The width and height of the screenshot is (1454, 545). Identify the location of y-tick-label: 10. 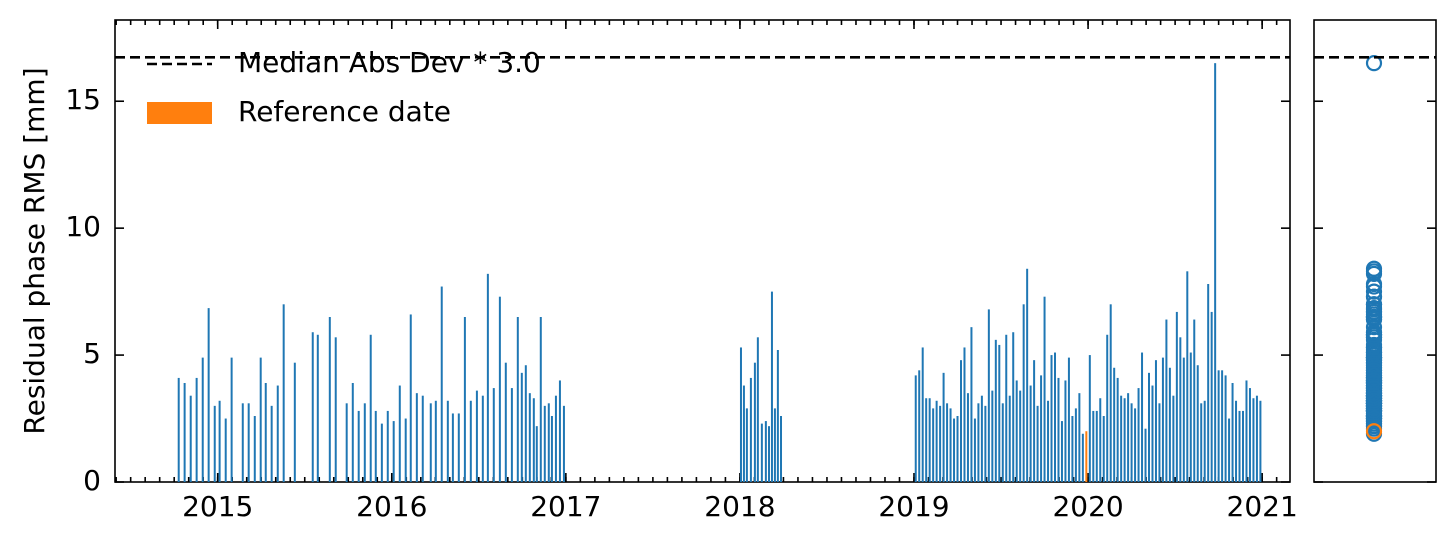
(83, 226).